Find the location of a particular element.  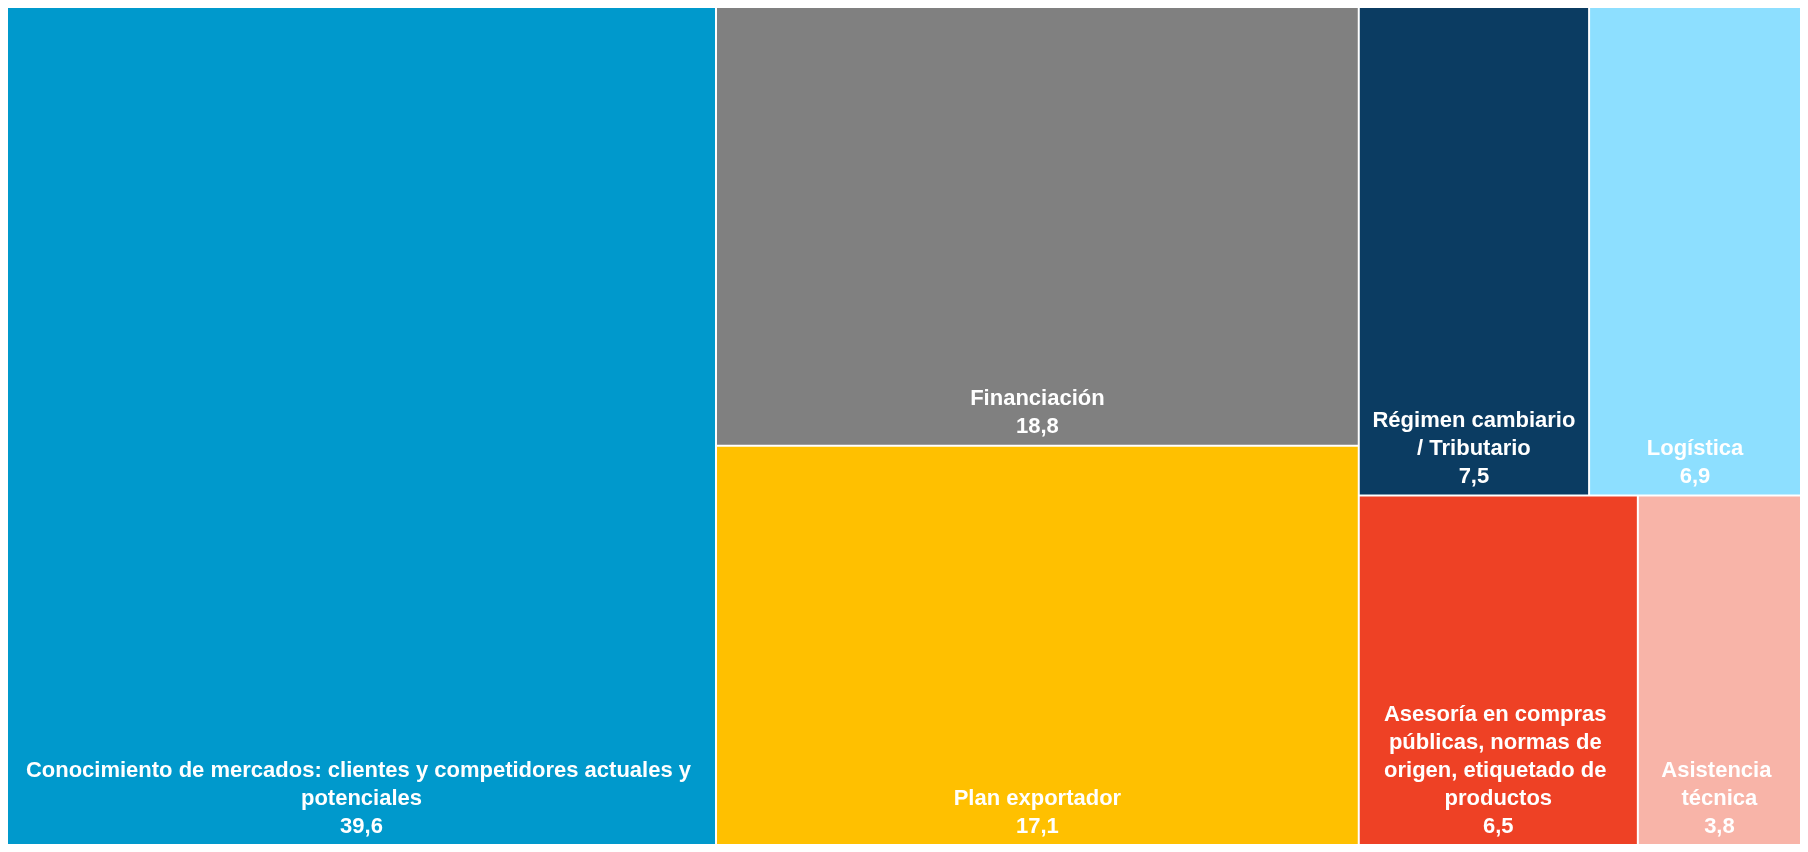

data-label: 7,5 is located at coordinates (1474, 476).